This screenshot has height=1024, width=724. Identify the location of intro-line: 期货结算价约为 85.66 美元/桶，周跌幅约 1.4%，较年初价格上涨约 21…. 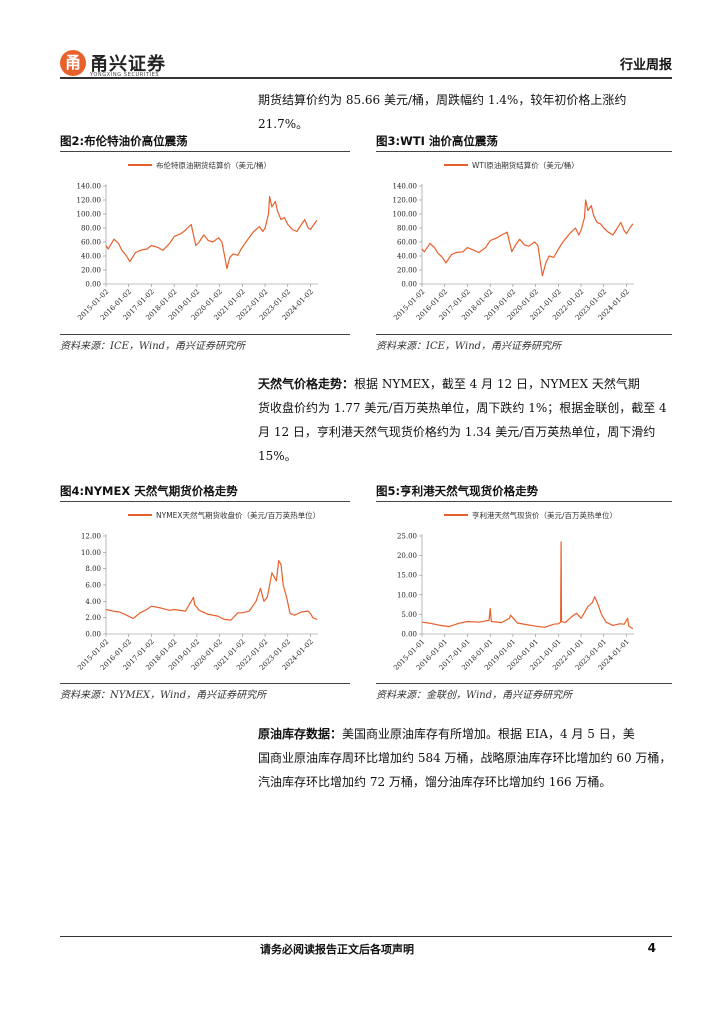
(442, 112).